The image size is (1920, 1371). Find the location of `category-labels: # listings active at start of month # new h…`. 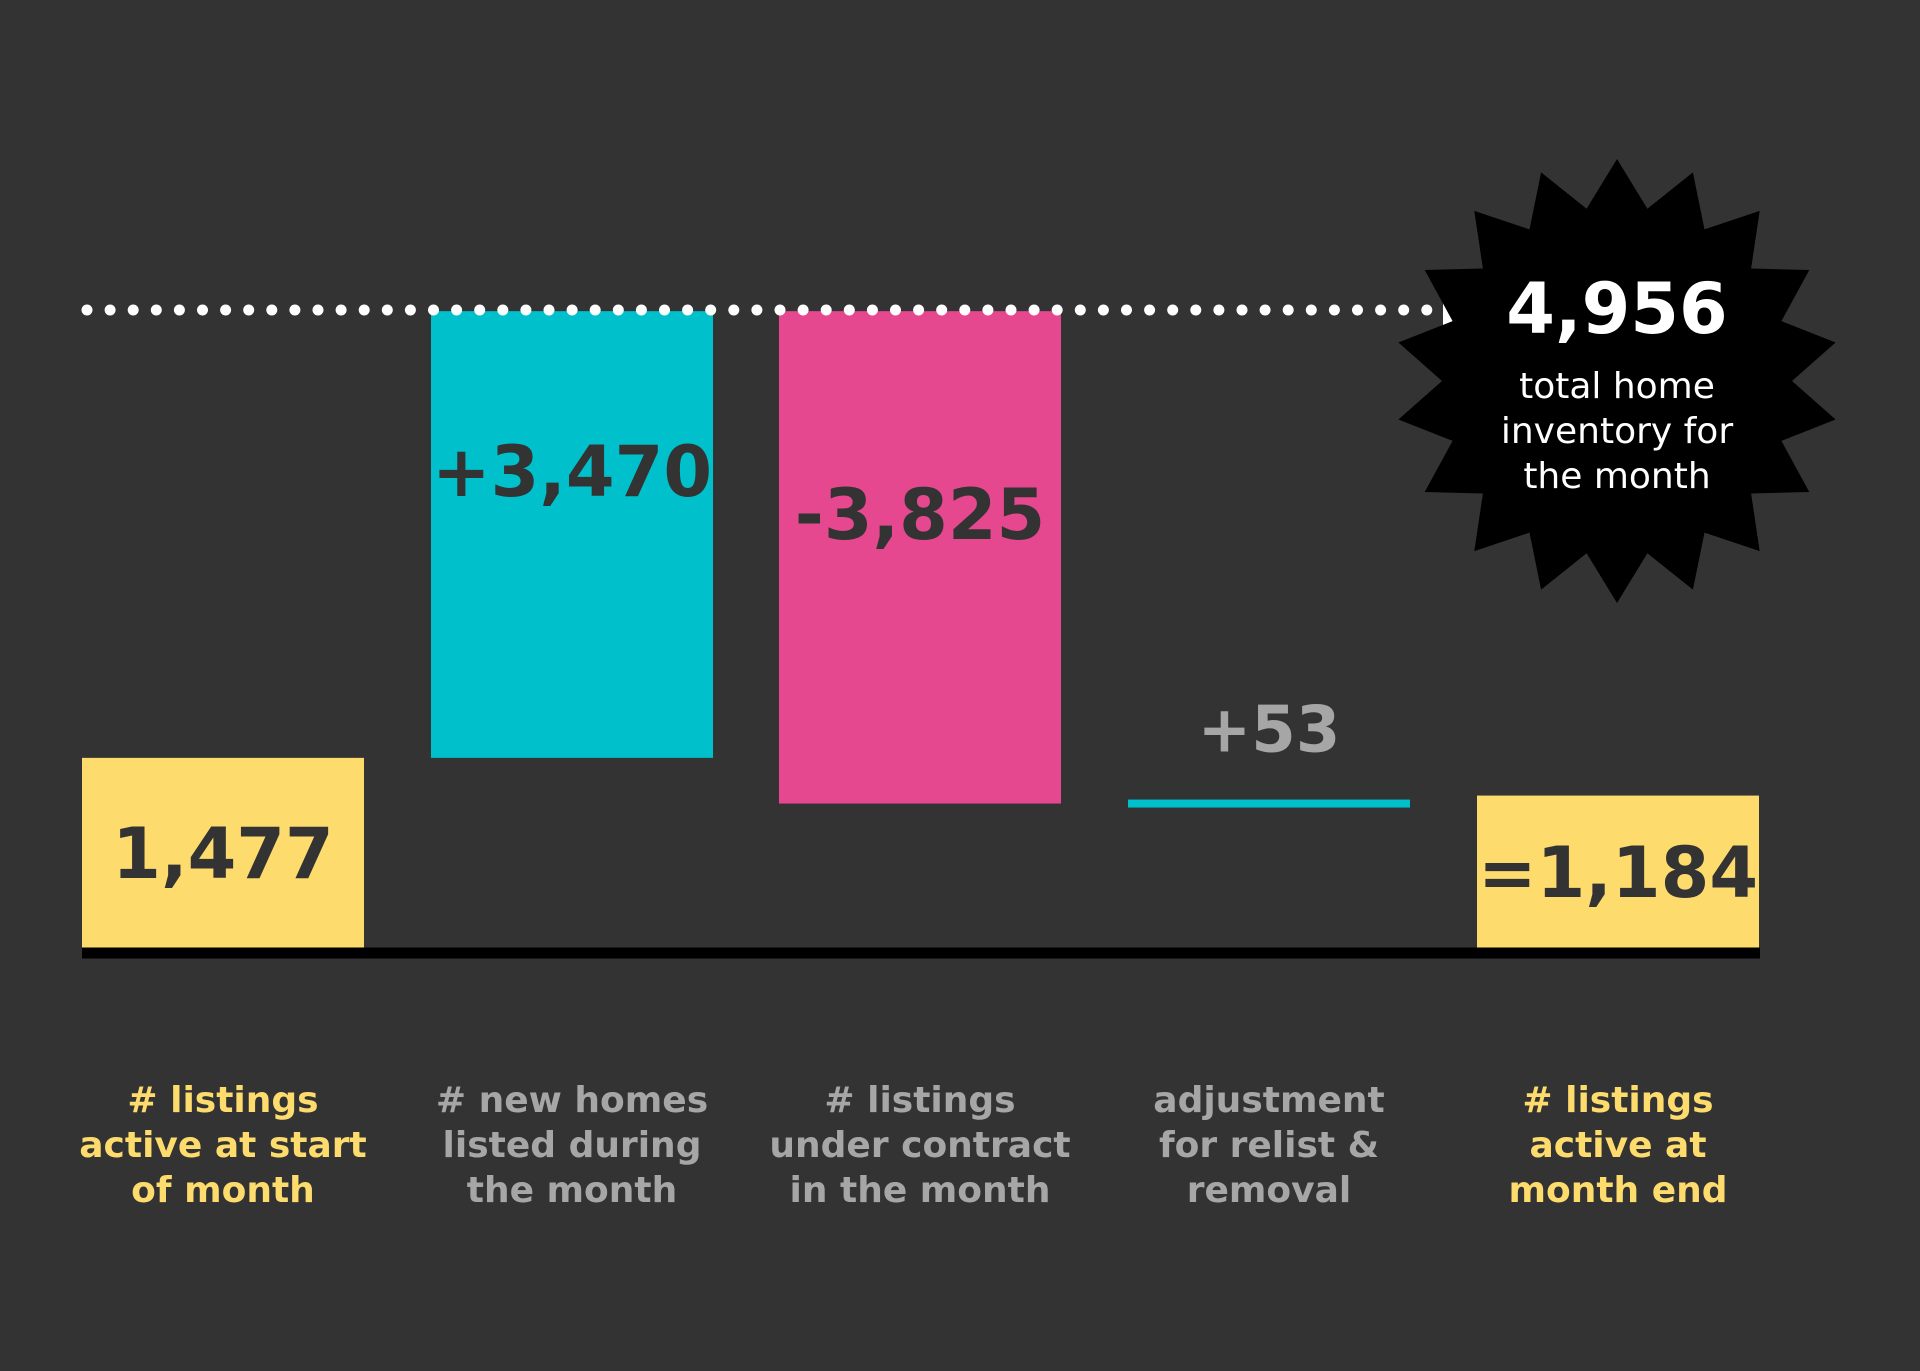

category-labels: # listings active at start of month # new h… is located at coordinates (903, 1145).